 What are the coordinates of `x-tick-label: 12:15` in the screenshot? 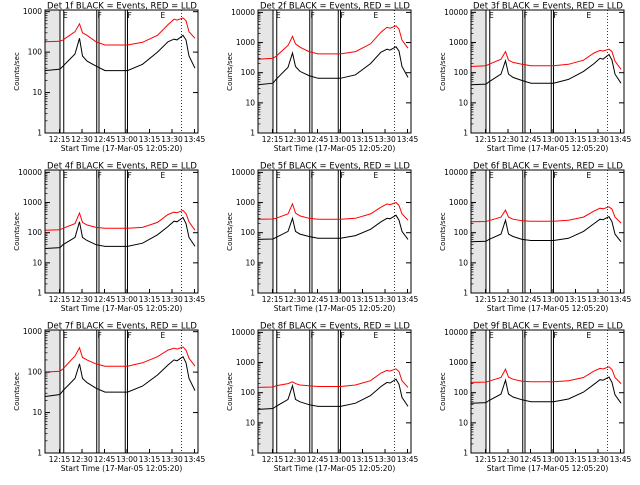 It's located at (273, 299).